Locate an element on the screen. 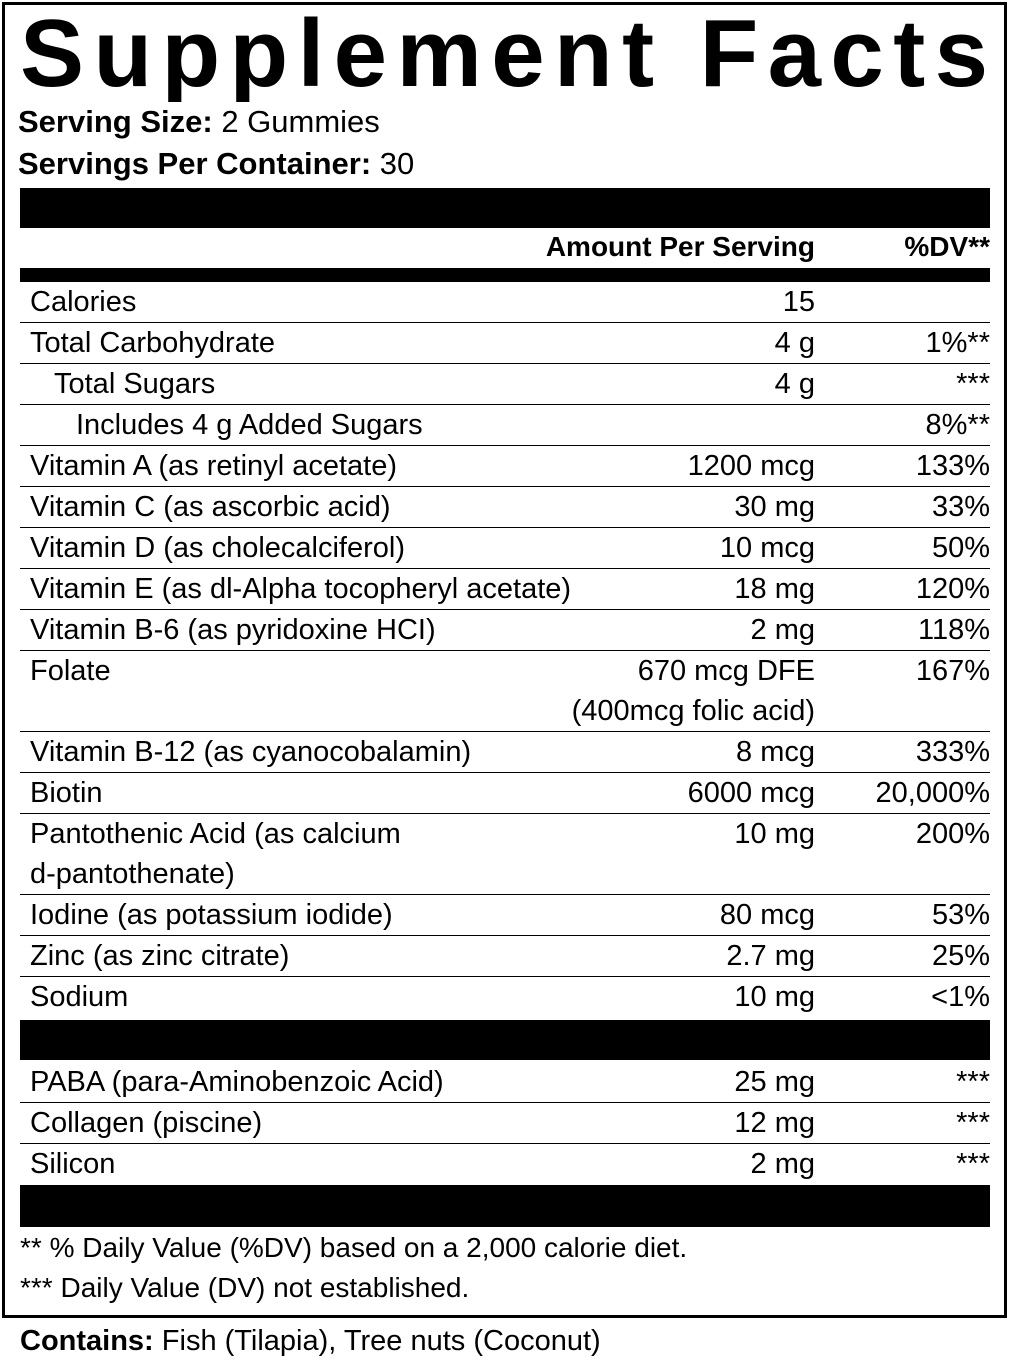 The width and height of the screenshot is (1009, 1368). nutrient-name-line: Pantothenic Acid (as calcium is located at coordinates (215, 834).